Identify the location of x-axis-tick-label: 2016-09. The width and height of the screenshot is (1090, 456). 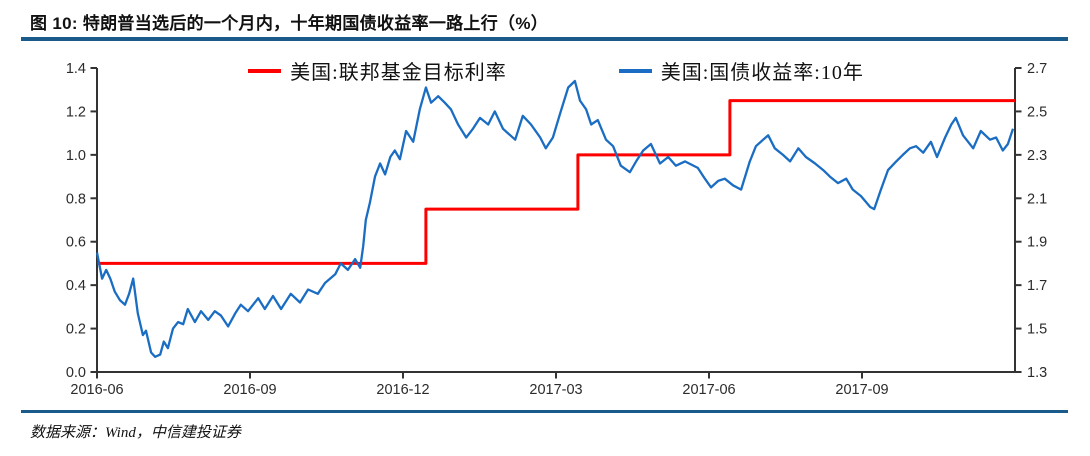
(249, 390).